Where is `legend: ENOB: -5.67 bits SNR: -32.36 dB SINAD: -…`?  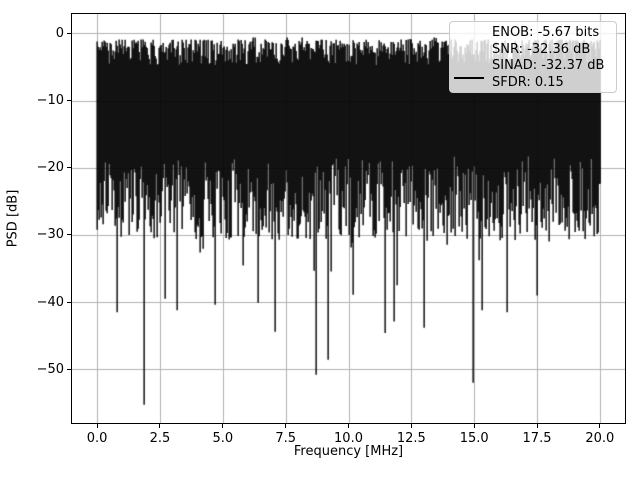
legend: ENOB: -5.67 bits SNR: -32.36 dB SINAD: -… is located at coordinates (533, 57).